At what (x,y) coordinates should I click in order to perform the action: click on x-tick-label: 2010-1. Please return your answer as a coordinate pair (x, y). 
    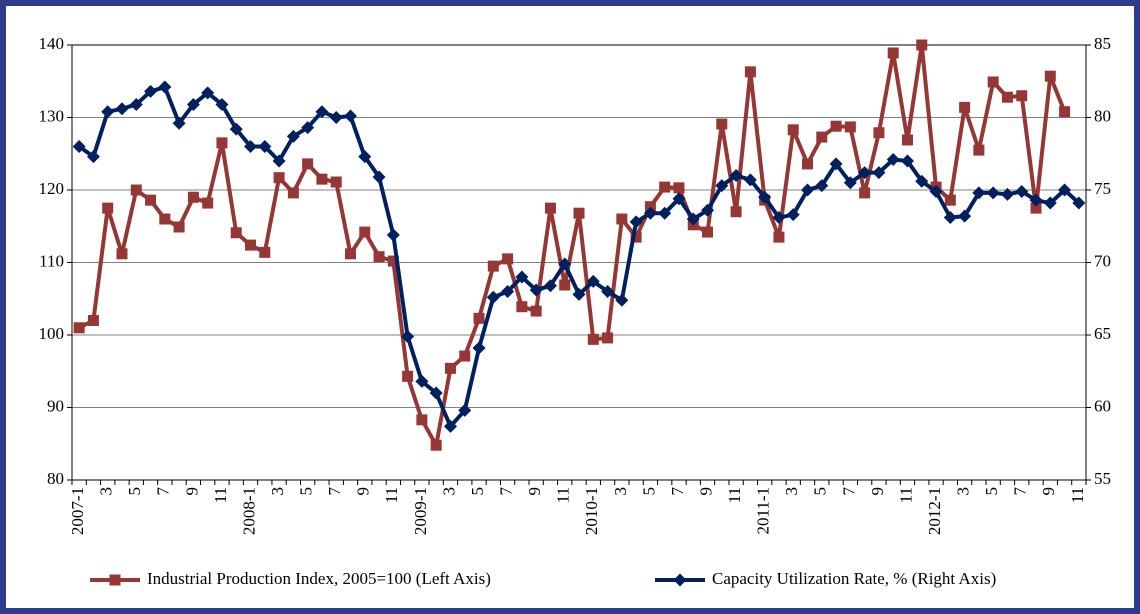
    Looking at the image, I should click on (591, 511).